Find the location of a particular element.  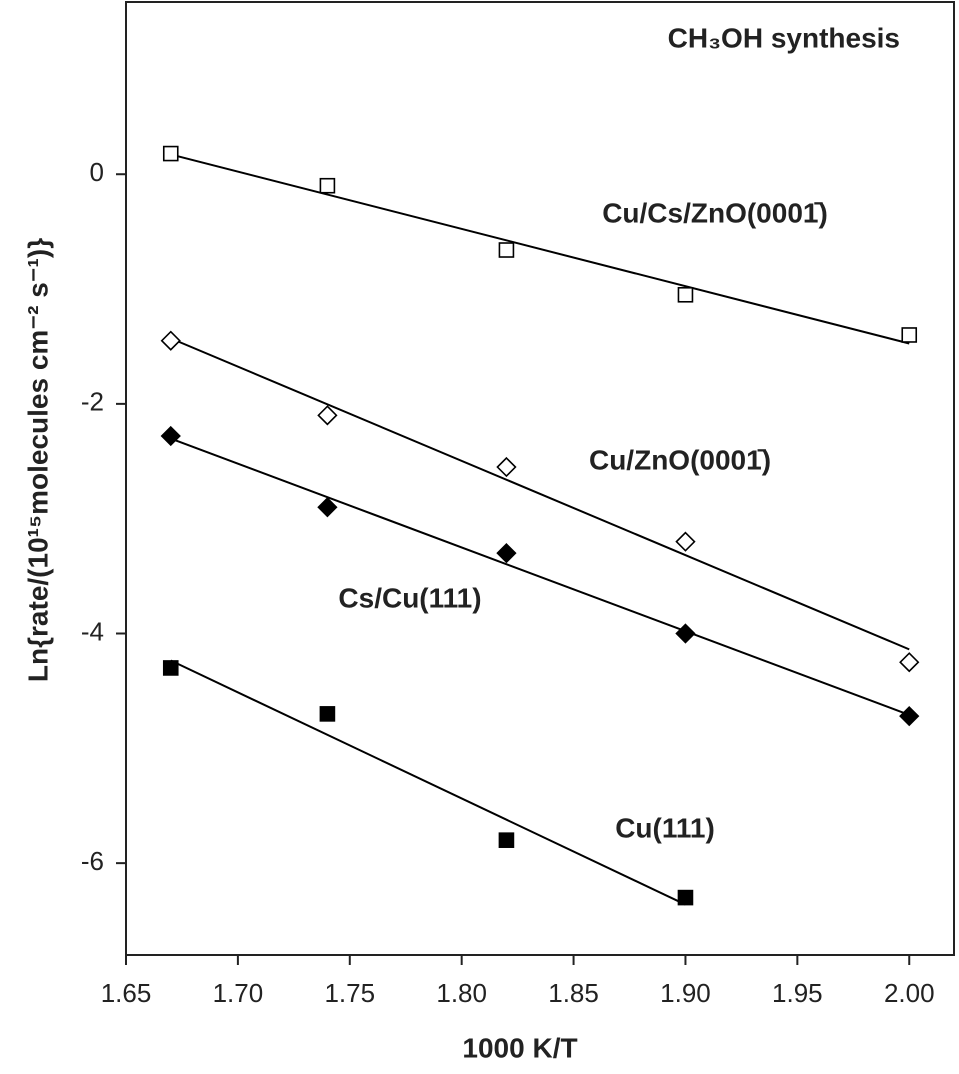

series-label: Cu(111) is located at coordinates (665, 827).